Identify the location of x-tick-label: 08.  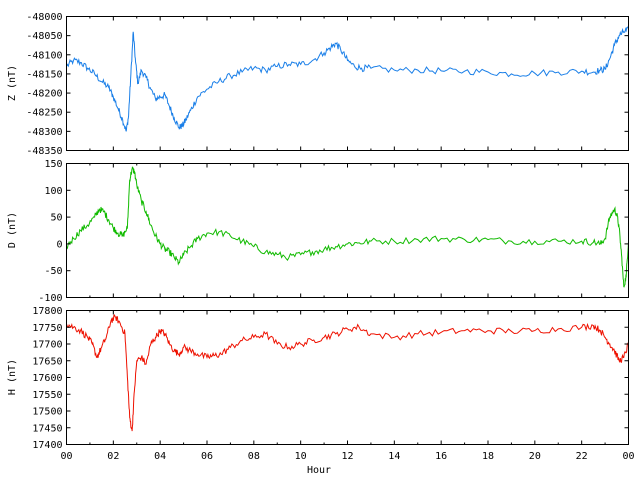
(254, 456).